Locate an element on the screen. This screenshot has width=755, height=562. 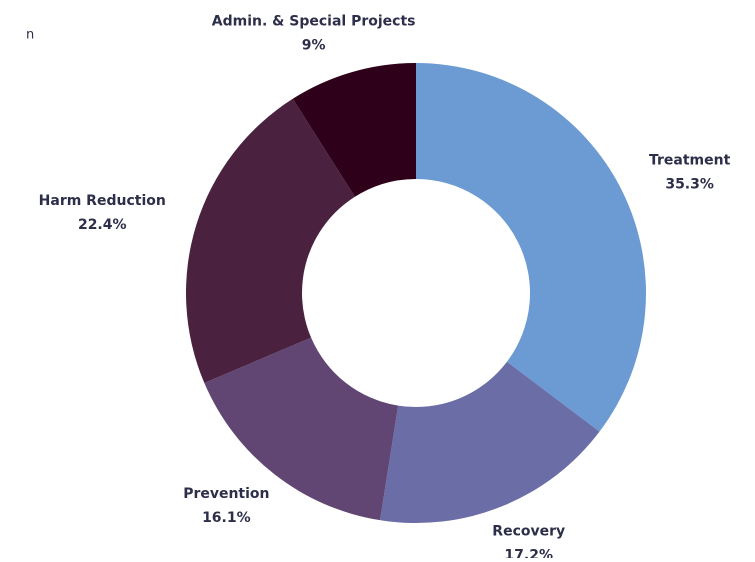
fragment-text: n is located at coordinates (30, 35).